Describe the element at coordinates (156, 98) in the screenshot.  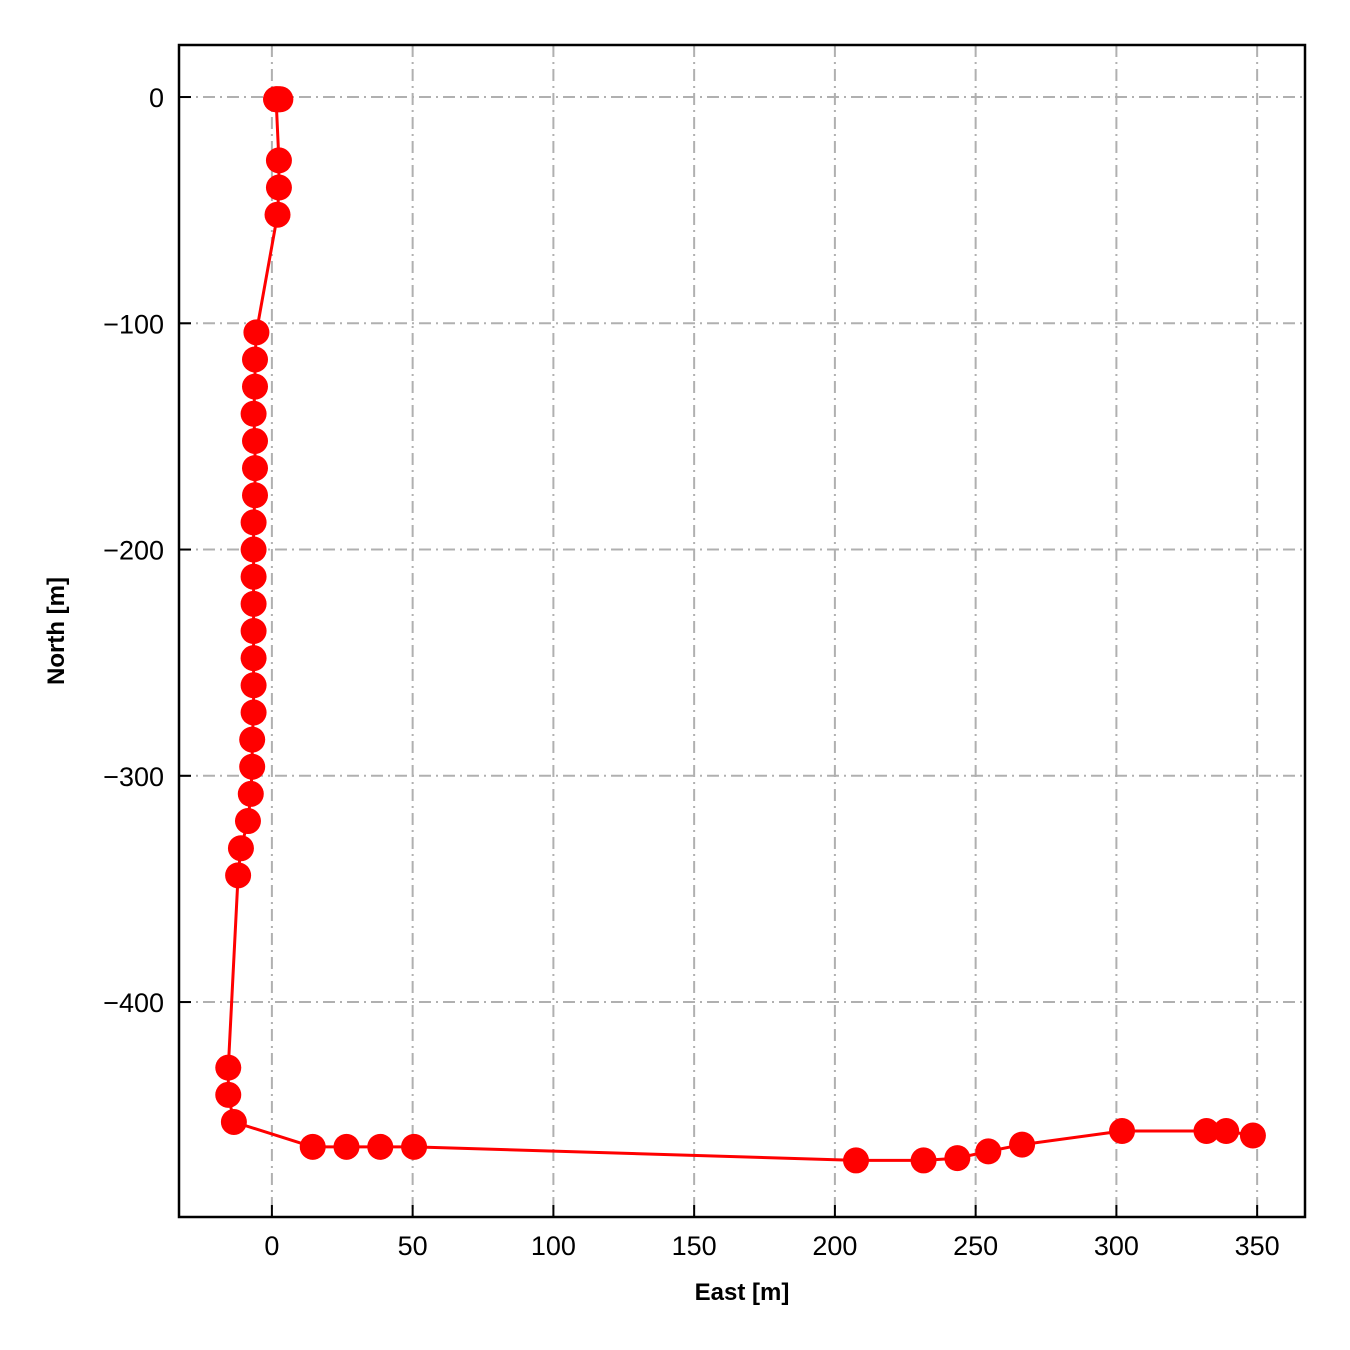
I see `y-tick-label: 0` at that location.